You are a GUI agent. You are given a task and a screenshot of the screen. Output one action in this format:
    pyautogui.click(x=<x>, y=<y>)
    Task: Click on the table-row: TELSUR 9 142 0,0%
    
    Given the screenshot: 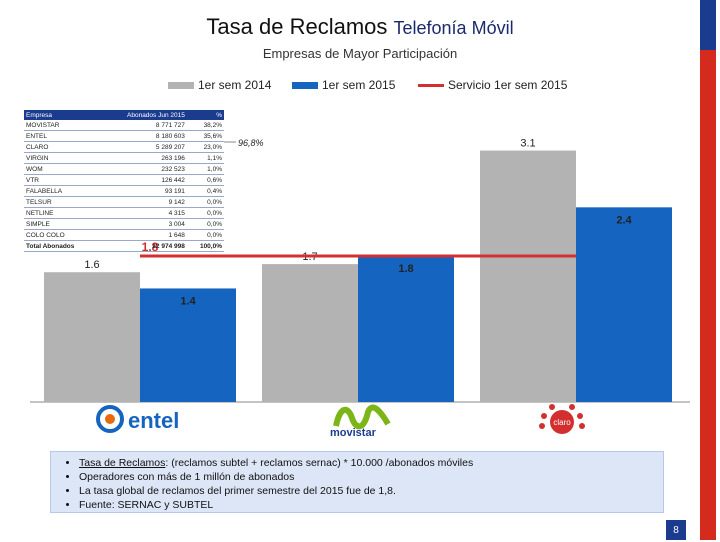 What is the action you would take?
    pyautogui.click(x=124, y=202)
    